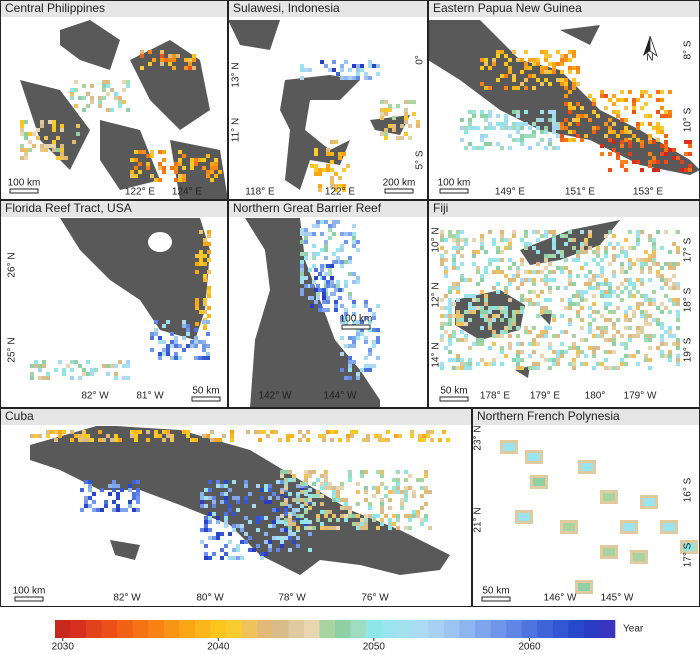 The height and width of the screenshot is (654, 700). Describe the element at coordinates (29, 599) in the screenshot. I see `scale-bar` at that location.